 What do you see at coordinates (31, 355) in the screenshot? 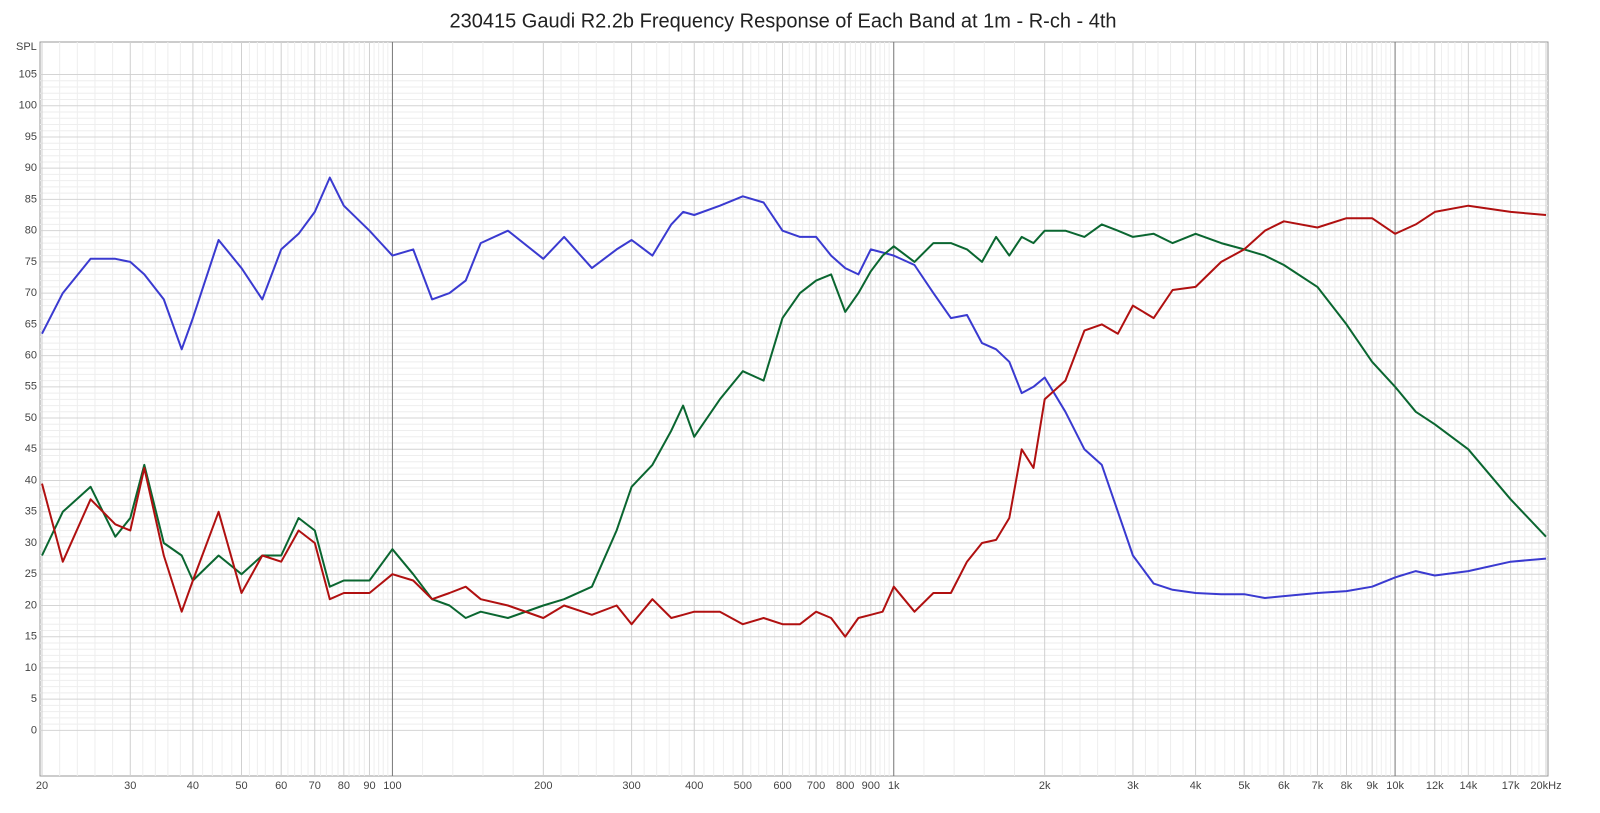
I see `y-tick-label: 60` at bounding box center [31, 355].